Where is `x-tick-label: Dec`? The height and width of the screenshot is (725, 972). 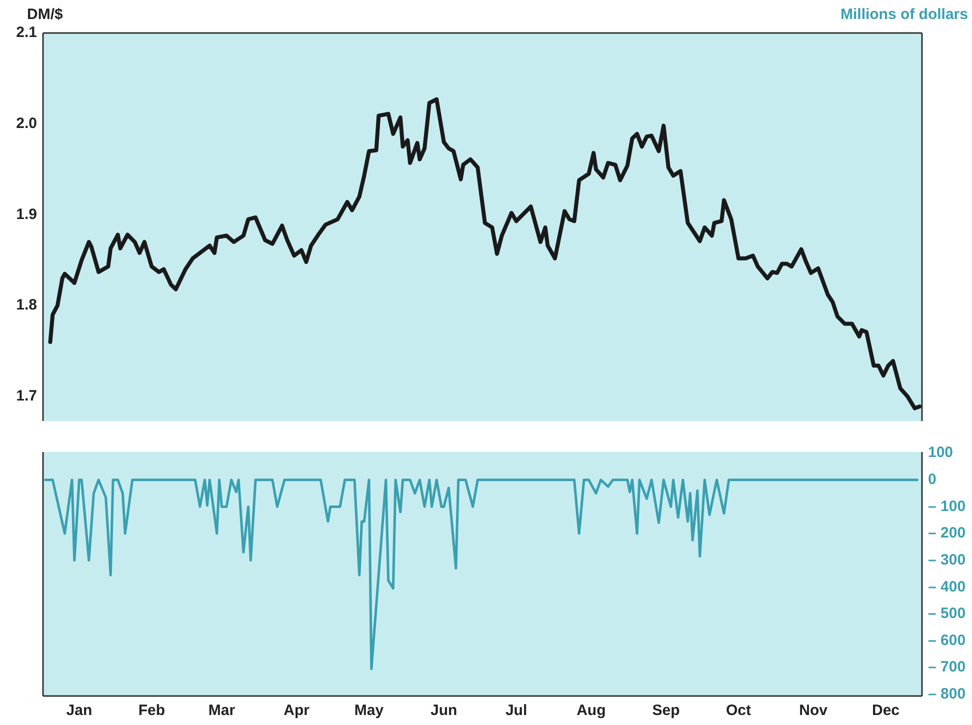
x-tick-label: Dec is located at coordinates (886, 711).